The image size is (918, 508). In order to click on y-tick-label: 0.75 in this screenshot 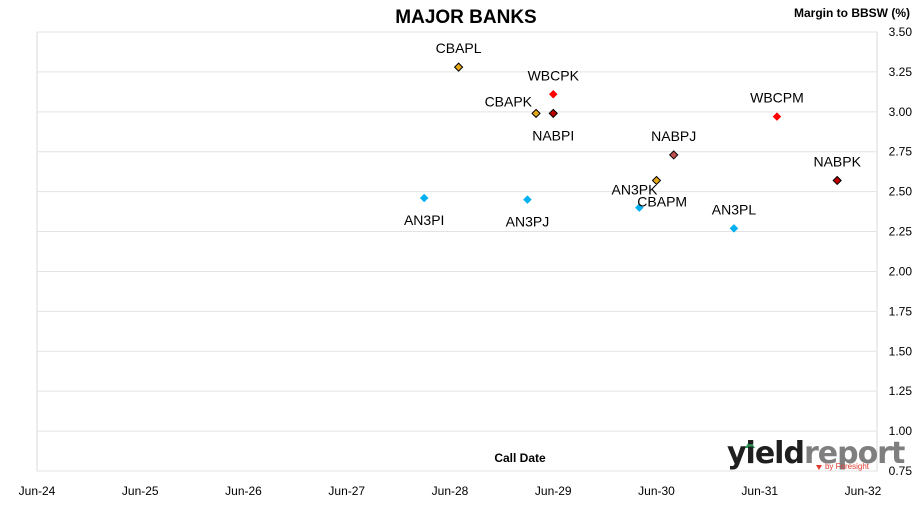, I will do `click(901, 471)`.